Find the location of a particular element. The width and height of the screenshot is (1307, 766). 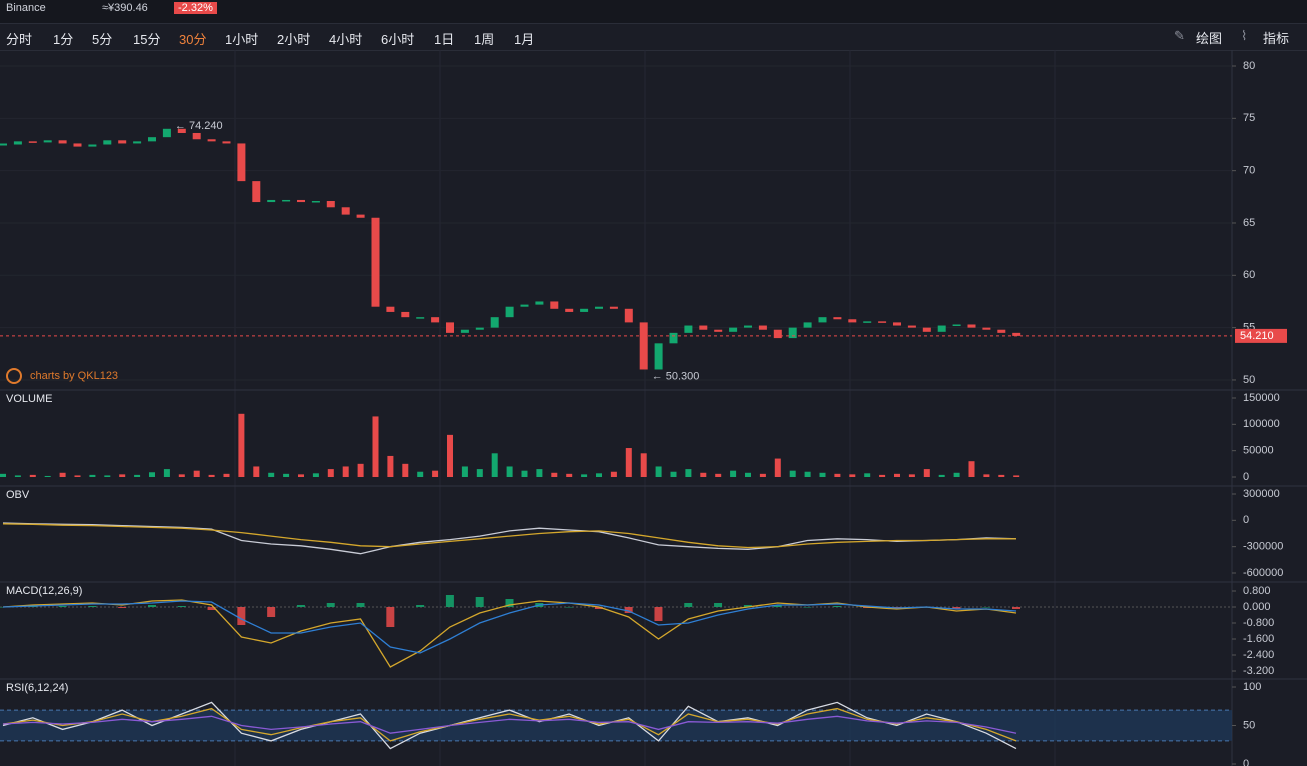

interval: 2小时 is located at coordinates (294, 39).